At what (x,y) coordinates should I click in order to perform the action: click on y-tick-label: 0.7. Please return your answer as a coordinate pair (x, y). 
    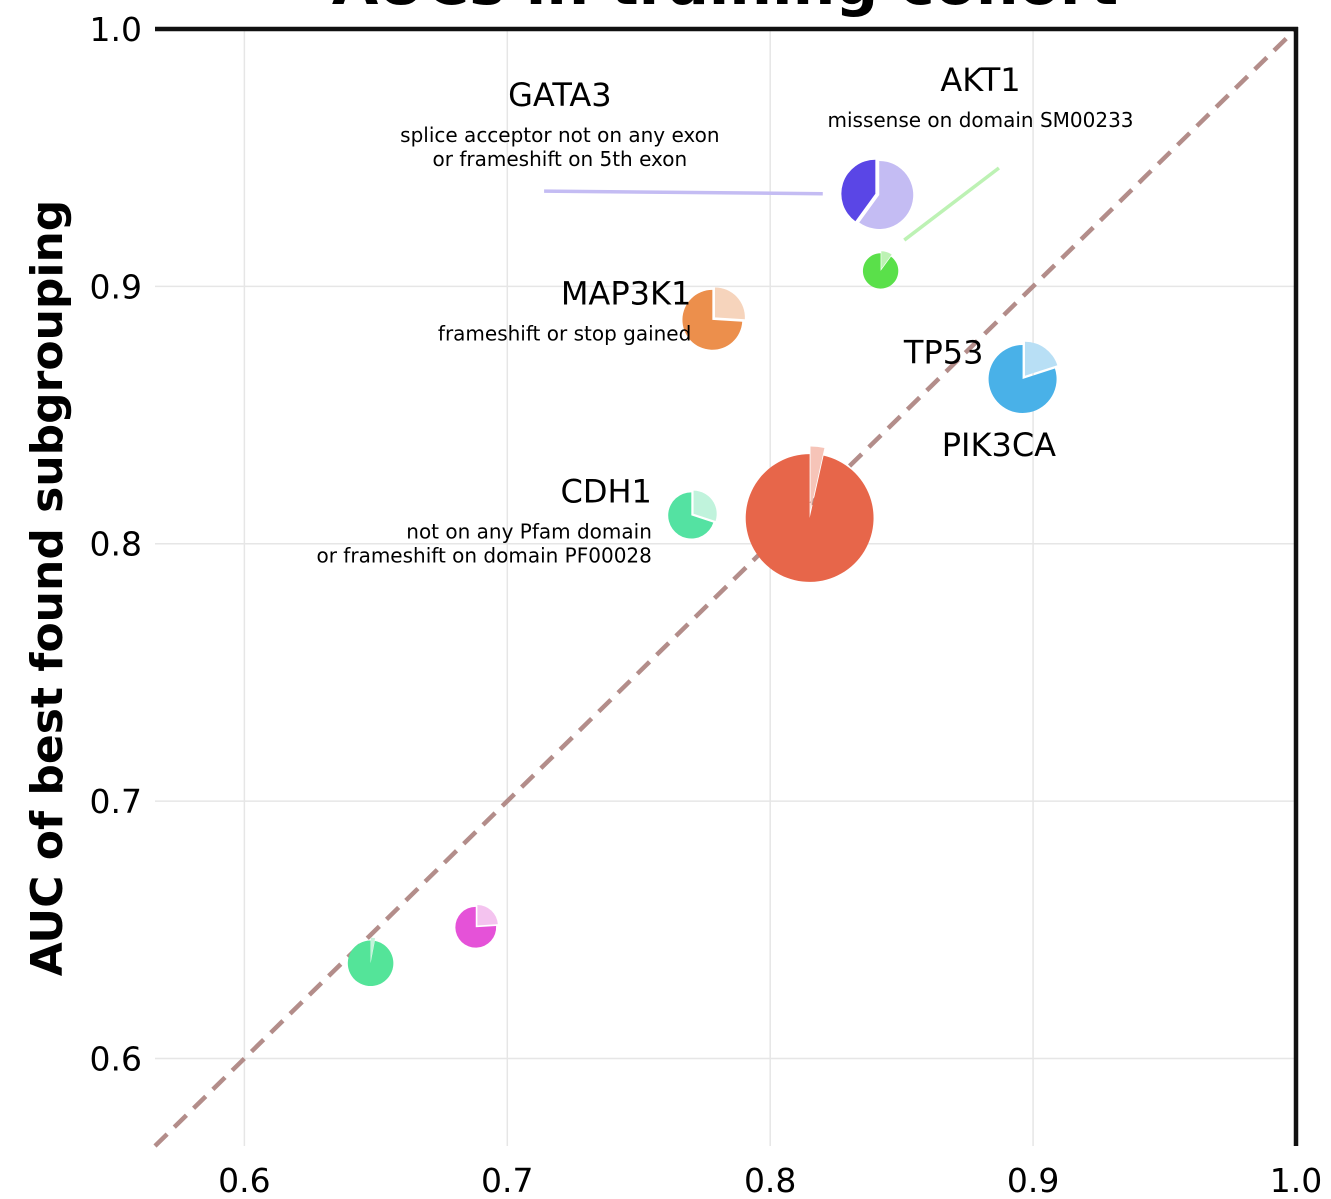
    Looking at the image, I should click on (116, 801).